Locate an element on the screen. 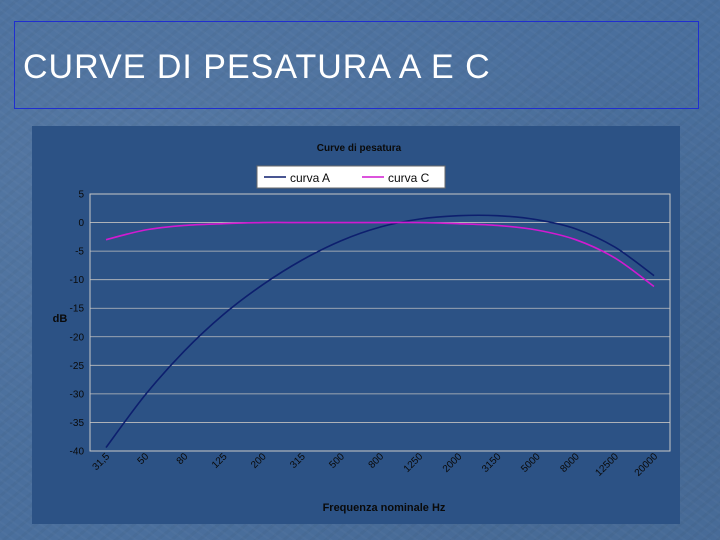 This screenshot has height=540, width=720. y-tick-label: -15 is located at coordinates (77, 309).